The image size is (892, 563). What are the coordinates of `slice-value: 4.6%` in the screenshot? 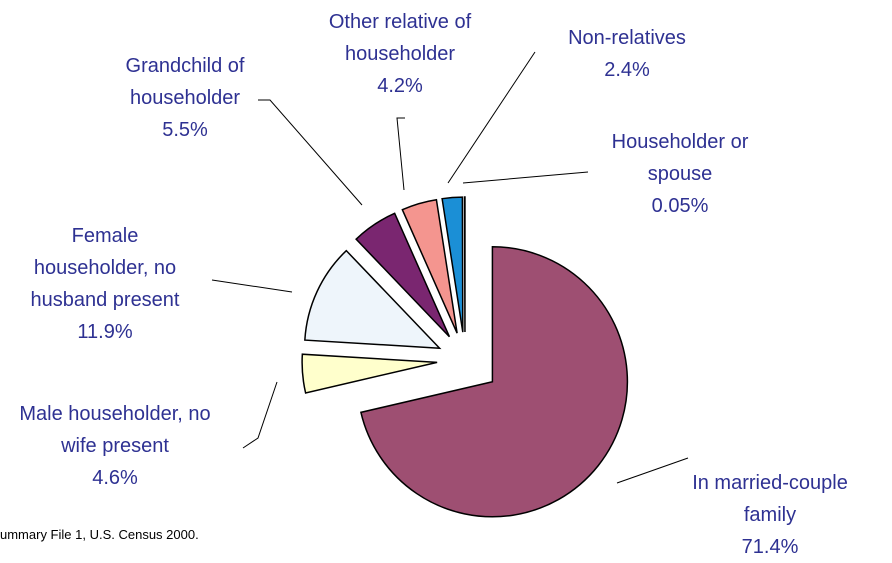 It's located at (115, 478).